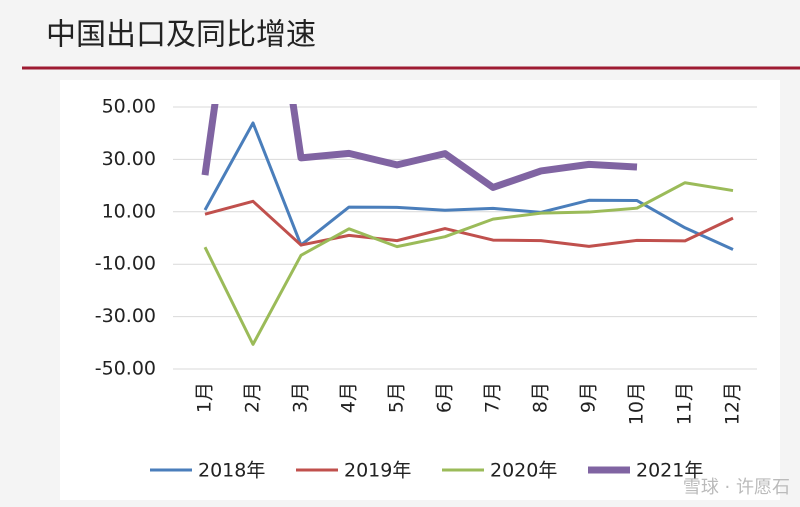 This screenshot has width=800, height=507. What do you see at coordinates (129, 211) in the screenshot?
I see `y-tick-label: 10.00` at bounding box center [129, 211].